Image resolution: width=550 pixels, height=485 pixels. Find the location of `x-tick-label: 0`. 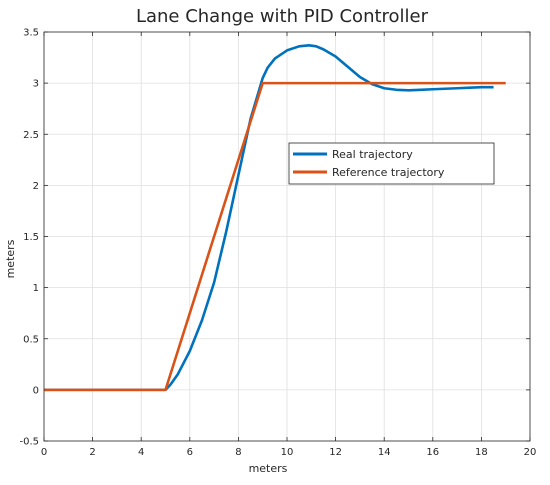

x-tick-label: 0 is located at coordinates (44, 452).